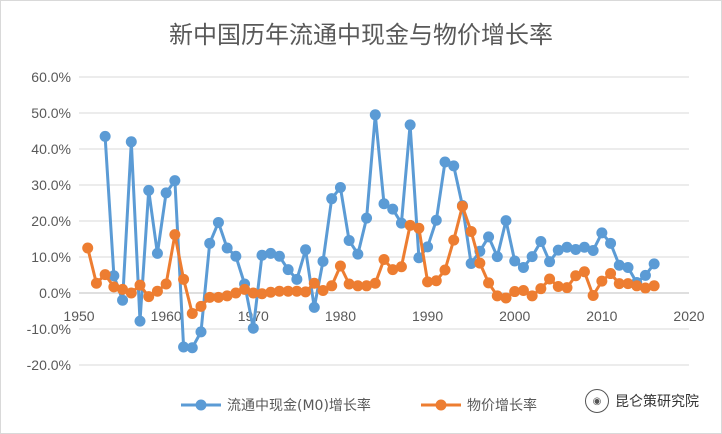 The image size is (722, 434). I want to click on y-tick-label: 40.0%, so click(51, 149).